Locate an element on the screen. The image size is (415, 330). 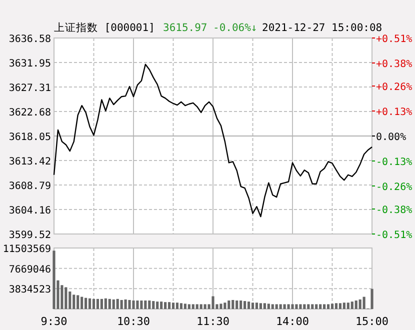
y-tick-label: 3627.31 is located at coordinates (29, 88).